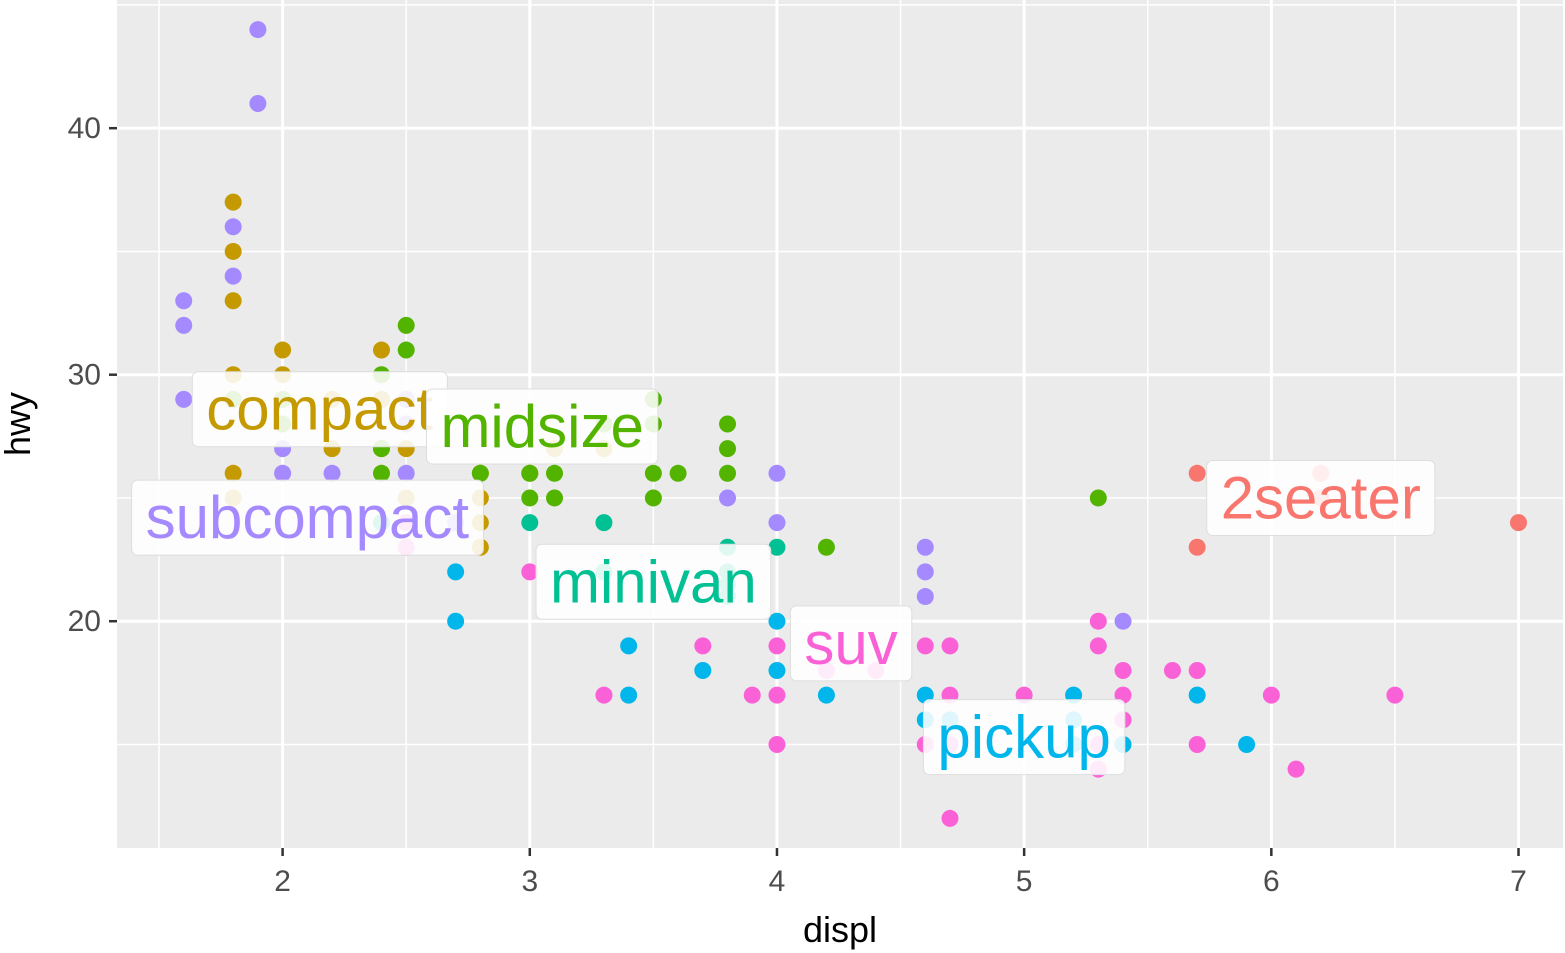 The width and height of the screenshot is (1565, 953). I want to click on label-midsize: midsize, so click(542, 426).